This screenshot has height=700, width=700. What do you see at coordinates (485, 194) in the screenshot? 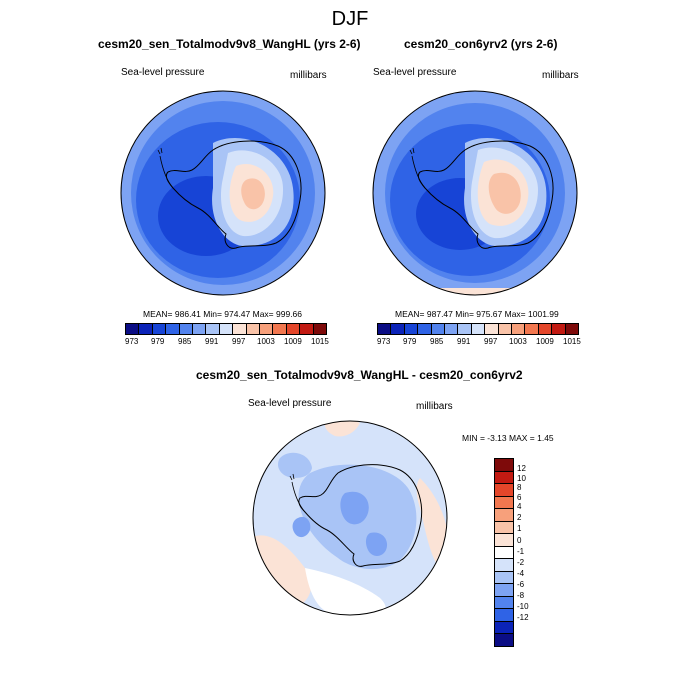
I see `panel2-antarctica-coastline` at bounding box center [485, 194].